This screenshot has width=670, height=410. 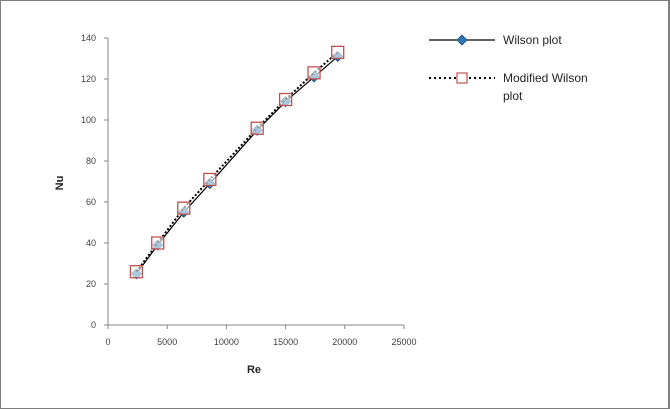 I want to click on y-tick-label: 60, so click(x=91, y=202).